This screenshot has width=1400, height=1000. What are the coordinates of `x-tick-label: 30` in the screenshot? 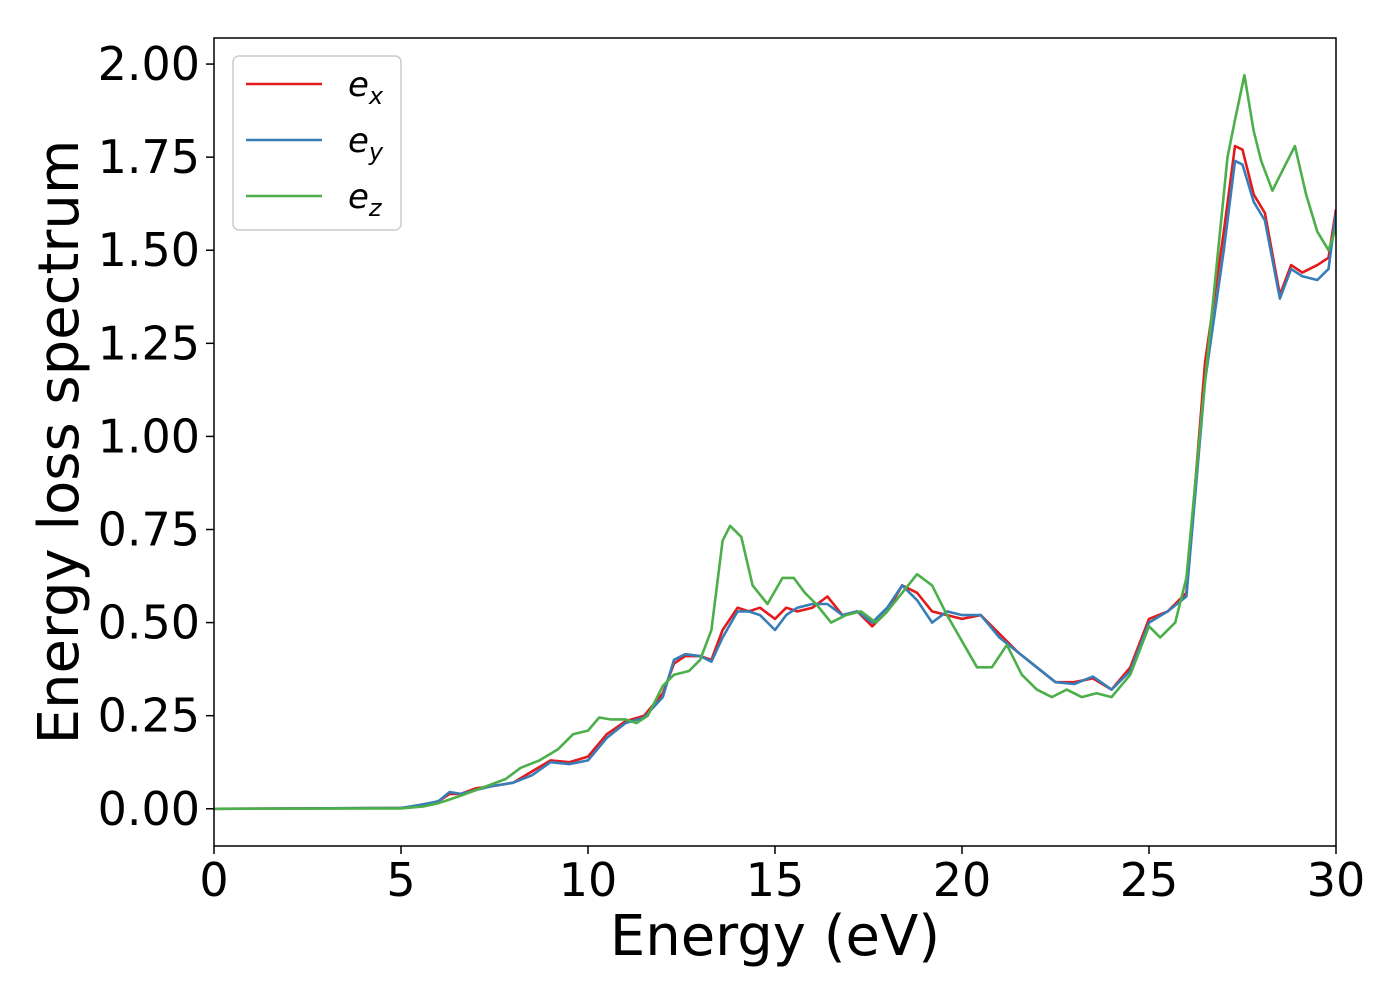 It's located at (1336, 880).